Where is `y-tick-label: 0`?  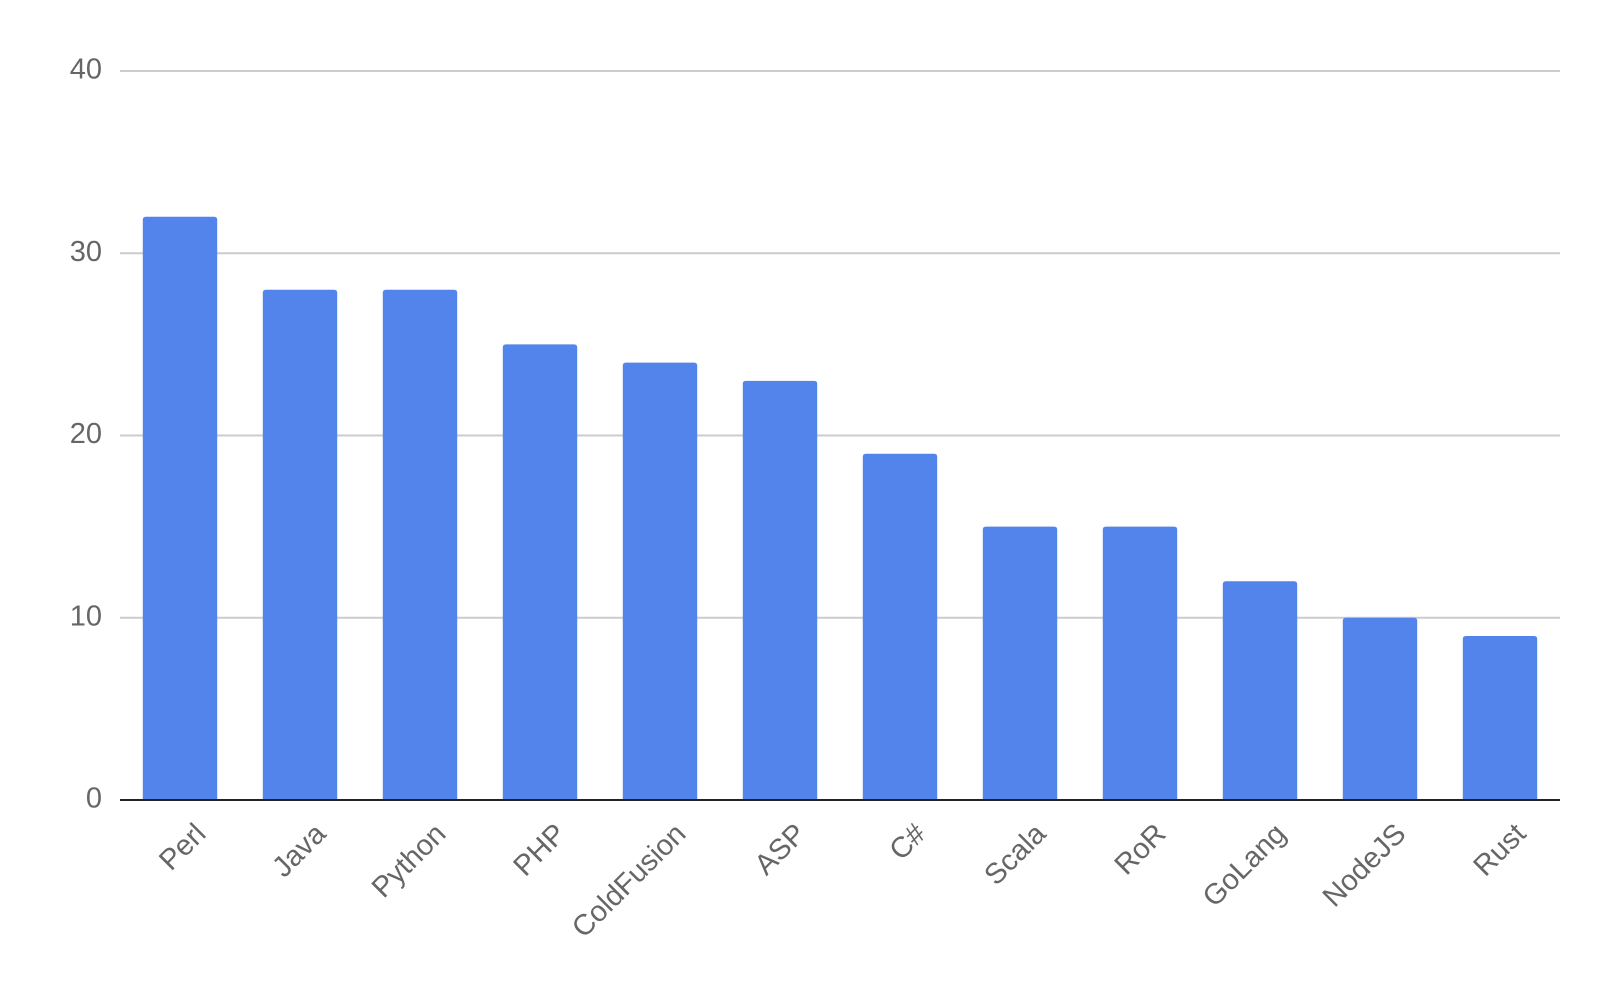
y-tick-label: 0 is located at coordinates (94, 799).